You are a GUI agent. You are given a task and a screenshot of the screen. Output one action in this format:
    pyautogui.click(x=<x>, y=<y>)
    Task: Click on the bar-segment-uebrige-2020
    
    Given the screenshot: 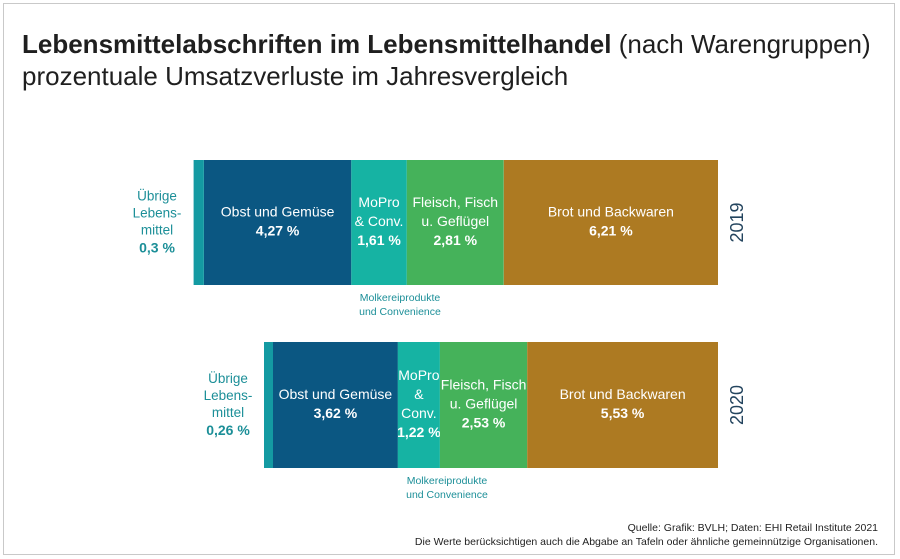 What is the action you would take?
    pyautogui.click(x=268, y=405)
    